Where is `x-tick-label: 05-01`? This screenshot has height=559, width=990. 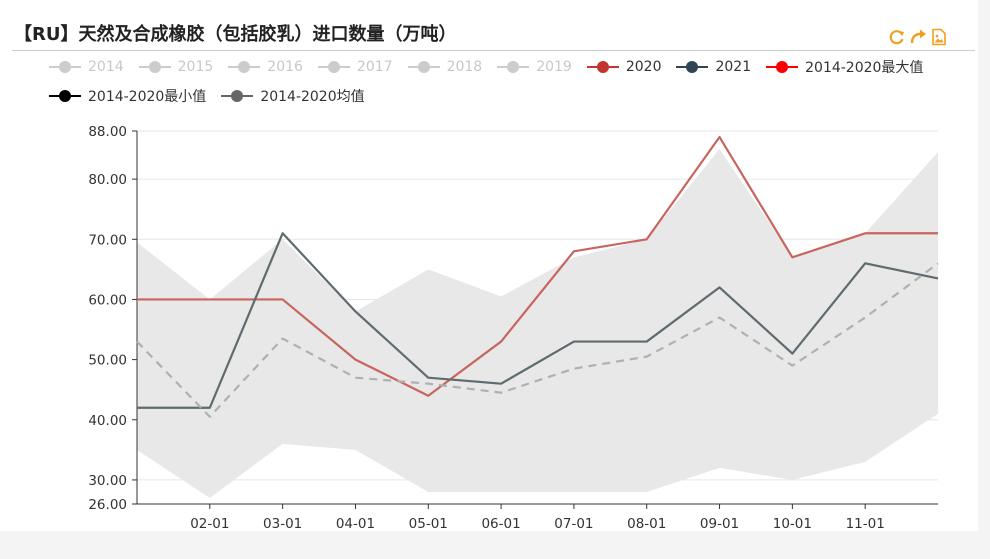 x-tick-label: 05-01 is located at coordinates (428, 523).